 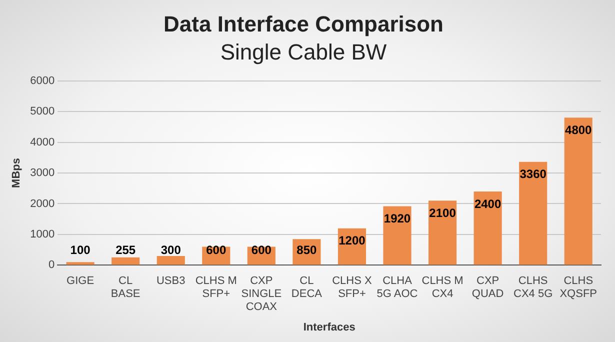 What do you see at coordinates (42, 112) in the screenshot?
I see `y-tick-label: 5000` at bounding box center [42, 112].